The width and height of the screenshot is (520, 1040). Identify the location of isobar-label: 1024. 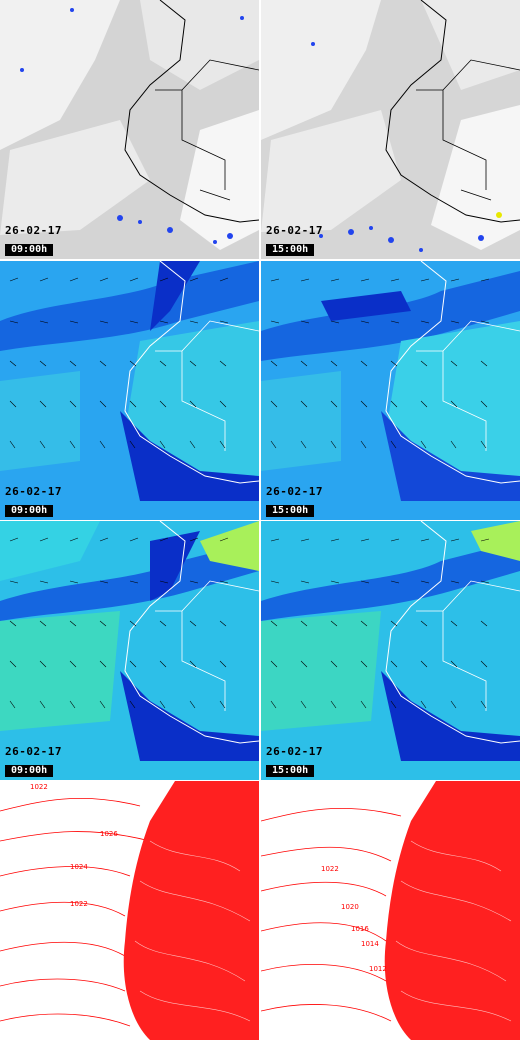
(79, 867).